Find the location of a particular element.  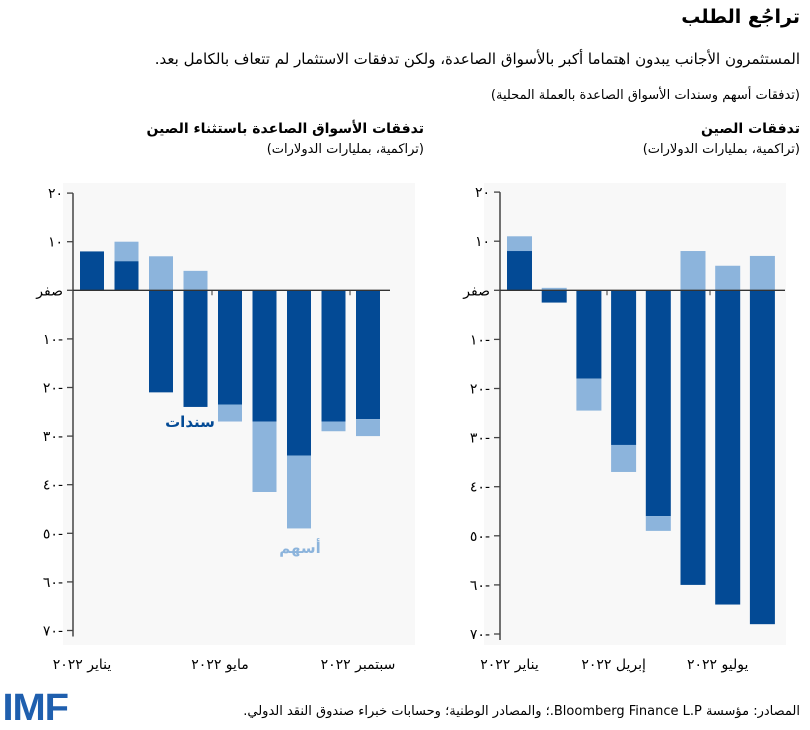

china-y-tick-label: ٤٠- is located at coordinates (480, 488).